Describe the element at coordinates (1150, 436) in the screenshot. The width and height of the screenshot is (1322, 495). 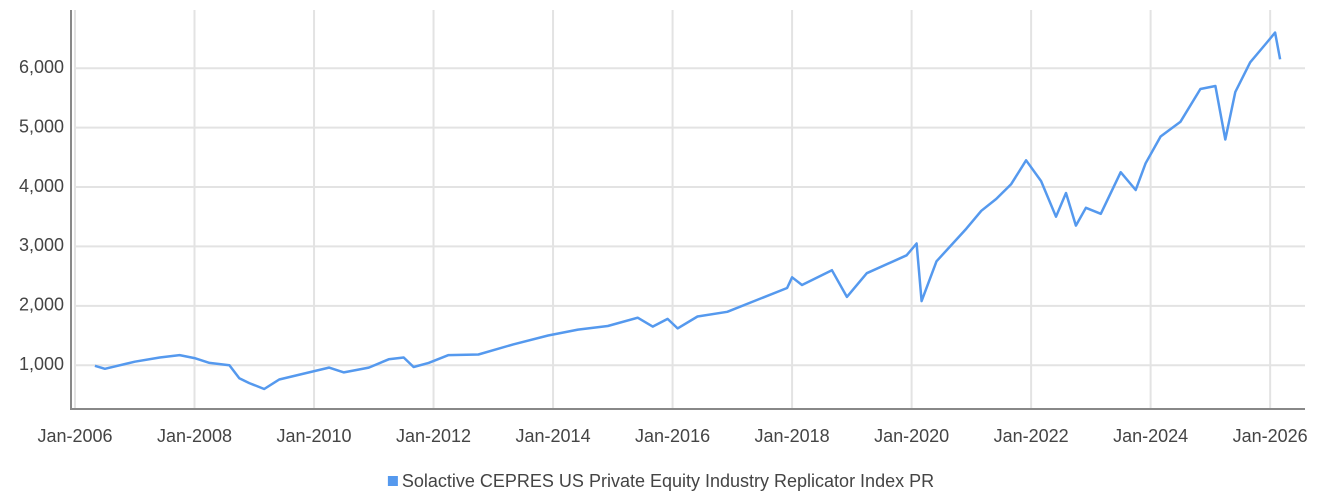
I see `x-tick-label: Jan-2024` at that location.